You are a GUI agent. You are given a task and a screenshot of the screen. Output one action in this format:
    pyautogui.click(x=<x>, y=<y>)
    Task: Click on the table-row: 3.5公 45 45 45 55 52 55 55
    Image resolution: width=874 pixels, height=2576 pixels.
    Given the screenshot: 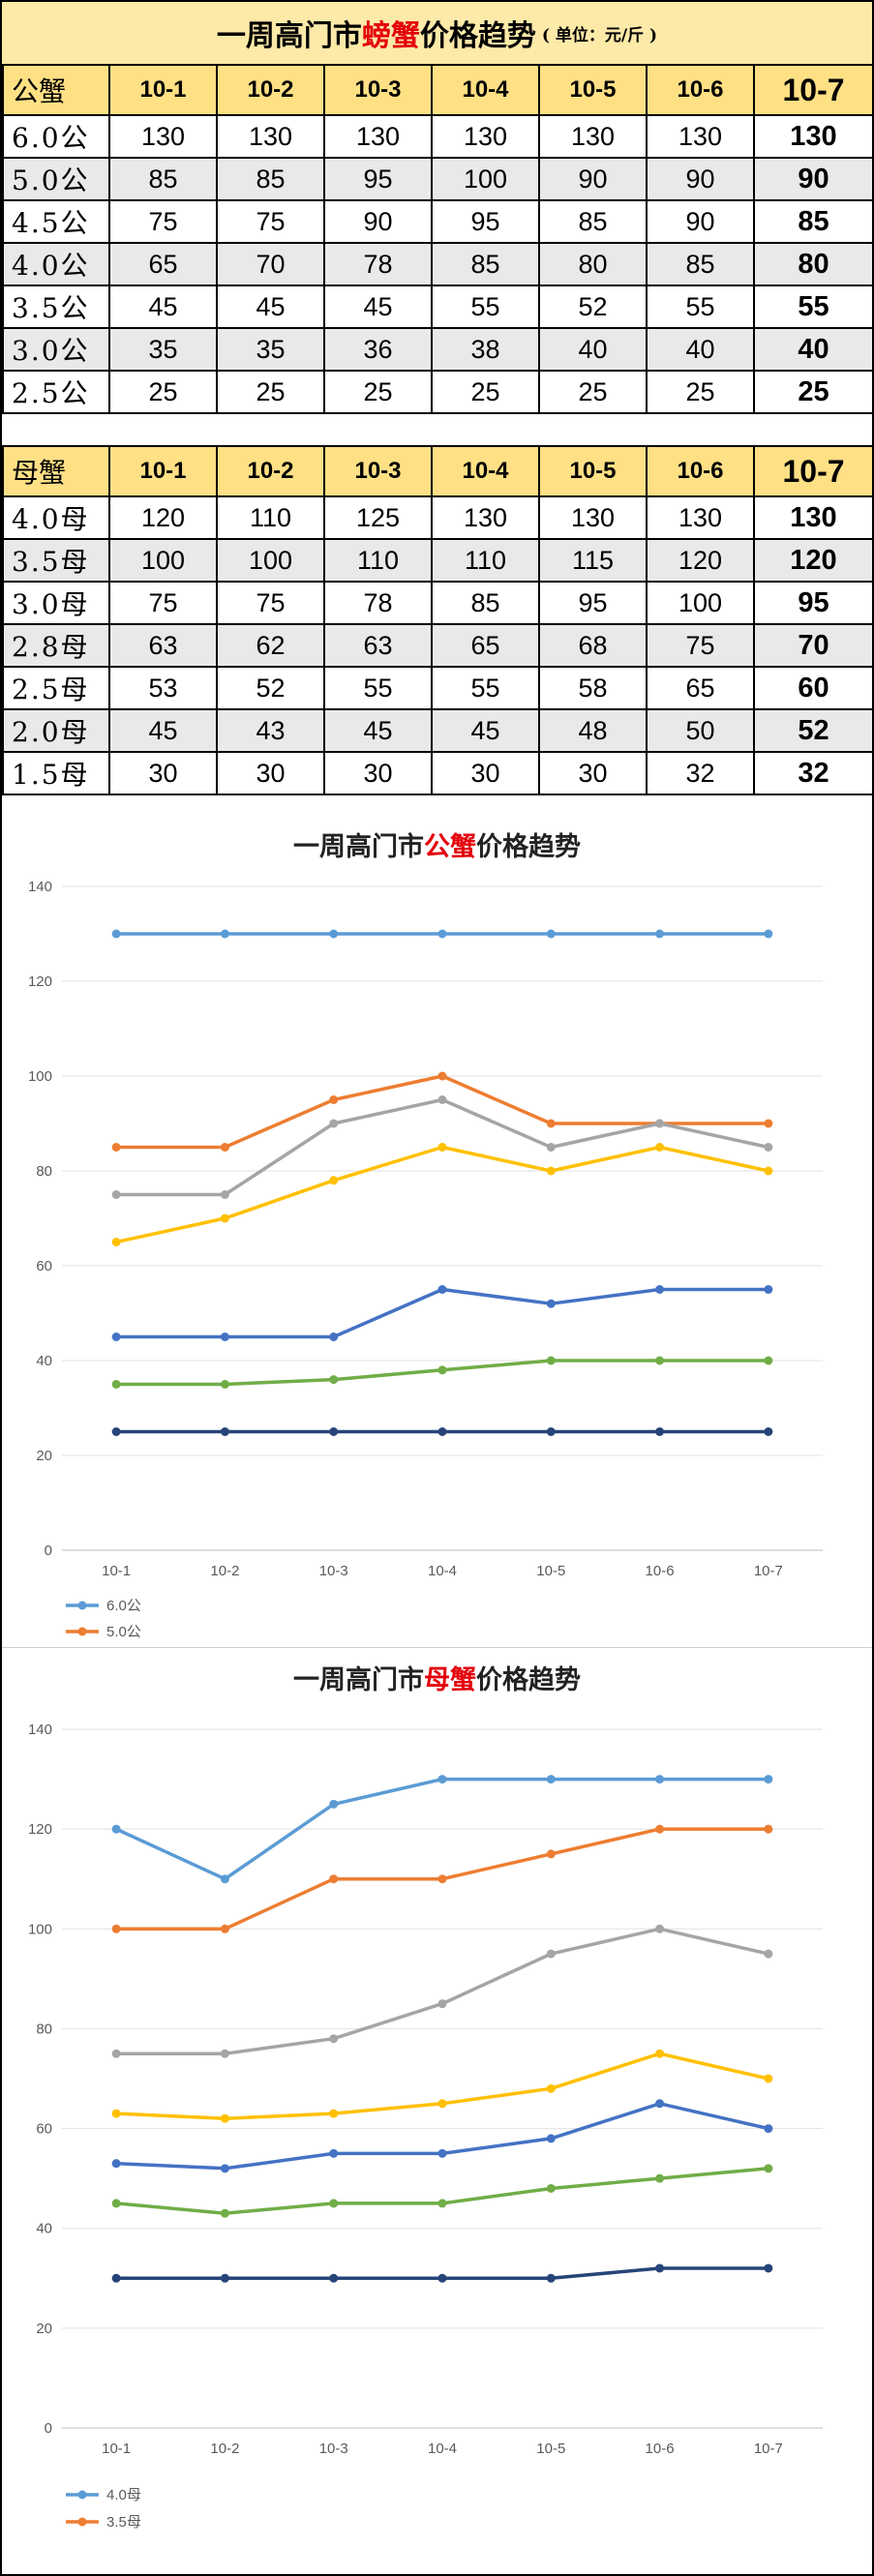 What is the action you would take?
    pyautogui.click(x=438, y=307)
    